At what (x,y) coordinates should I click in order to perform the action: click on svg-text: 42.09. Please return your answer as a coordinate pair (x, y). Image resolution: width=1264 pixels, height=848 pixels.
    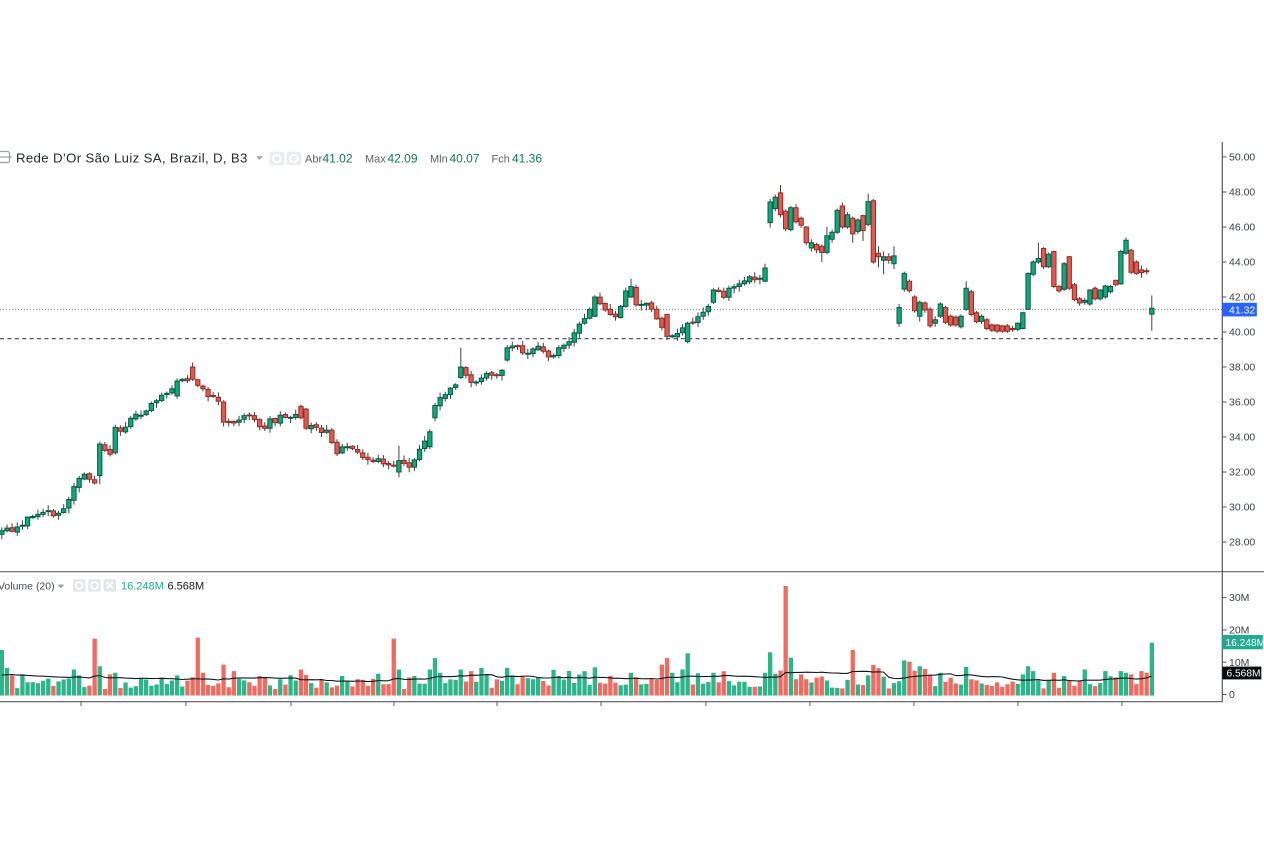
    Looking at the image, I should click on (403, 158).